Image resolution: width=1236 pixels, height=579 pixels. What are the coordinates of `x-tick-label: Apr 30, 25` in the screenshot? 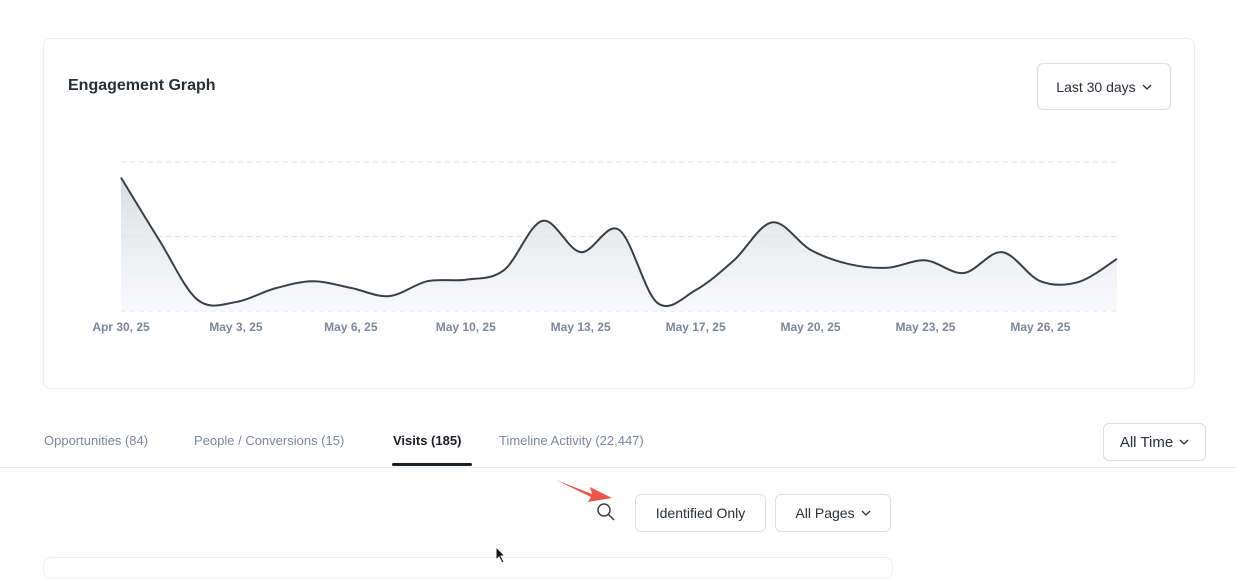 It's located at (121, 327).